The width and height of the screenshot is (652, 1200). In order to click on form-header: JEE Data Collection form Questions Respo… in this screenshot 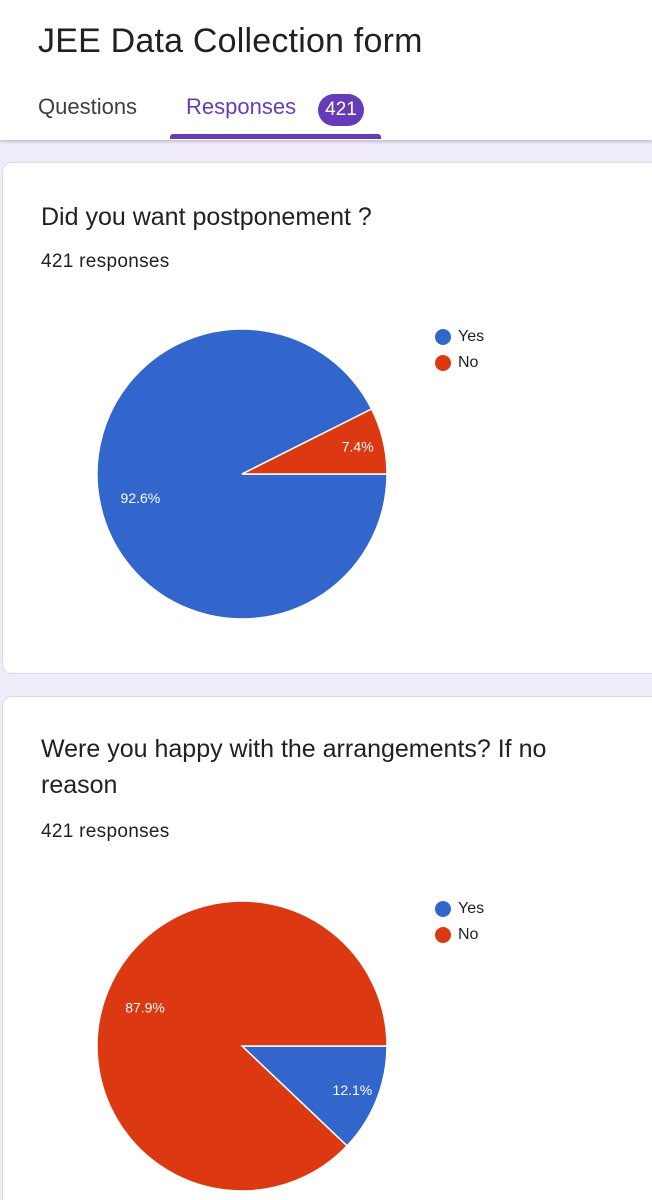, I will do `click(326, 70)`.